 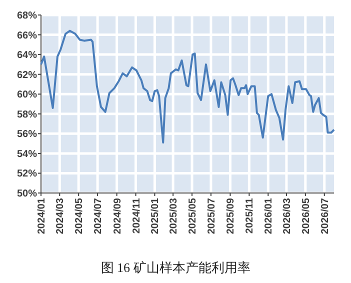 I want to click on x-tick-label: 2024/05, so click(x=80, y=216).